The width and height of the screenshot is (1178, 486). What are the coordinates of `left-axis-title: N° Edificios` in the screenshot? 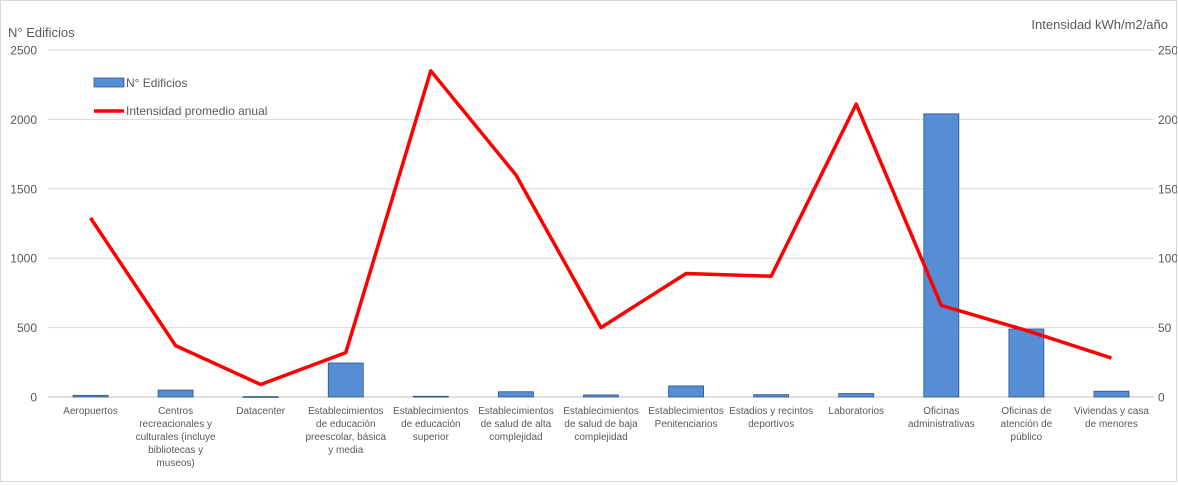 It's located at (41, 32).